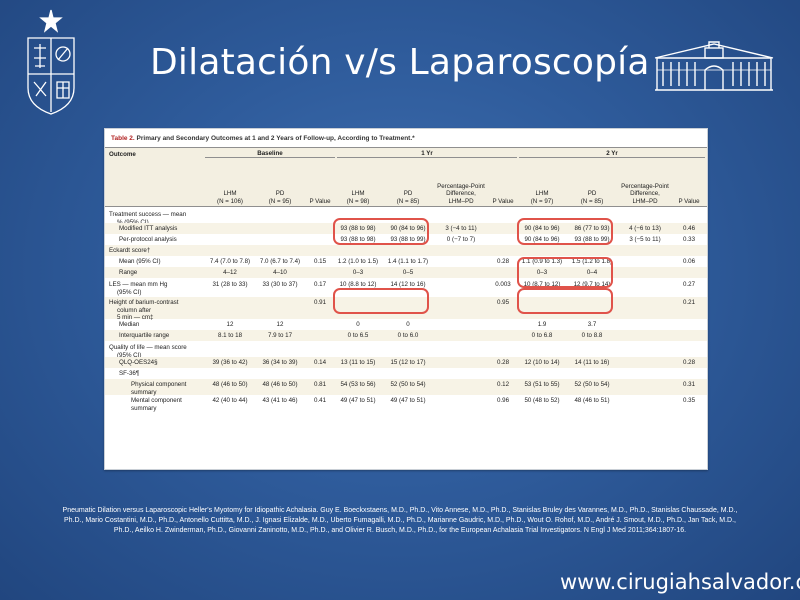 The image size is (800, 600). What do you see at coordinates (542, 261) in the screenshot?
I see `table-cell-y2-lhm: 1.1 (0.9 to 1.3)` at bounding box center [542, 261].